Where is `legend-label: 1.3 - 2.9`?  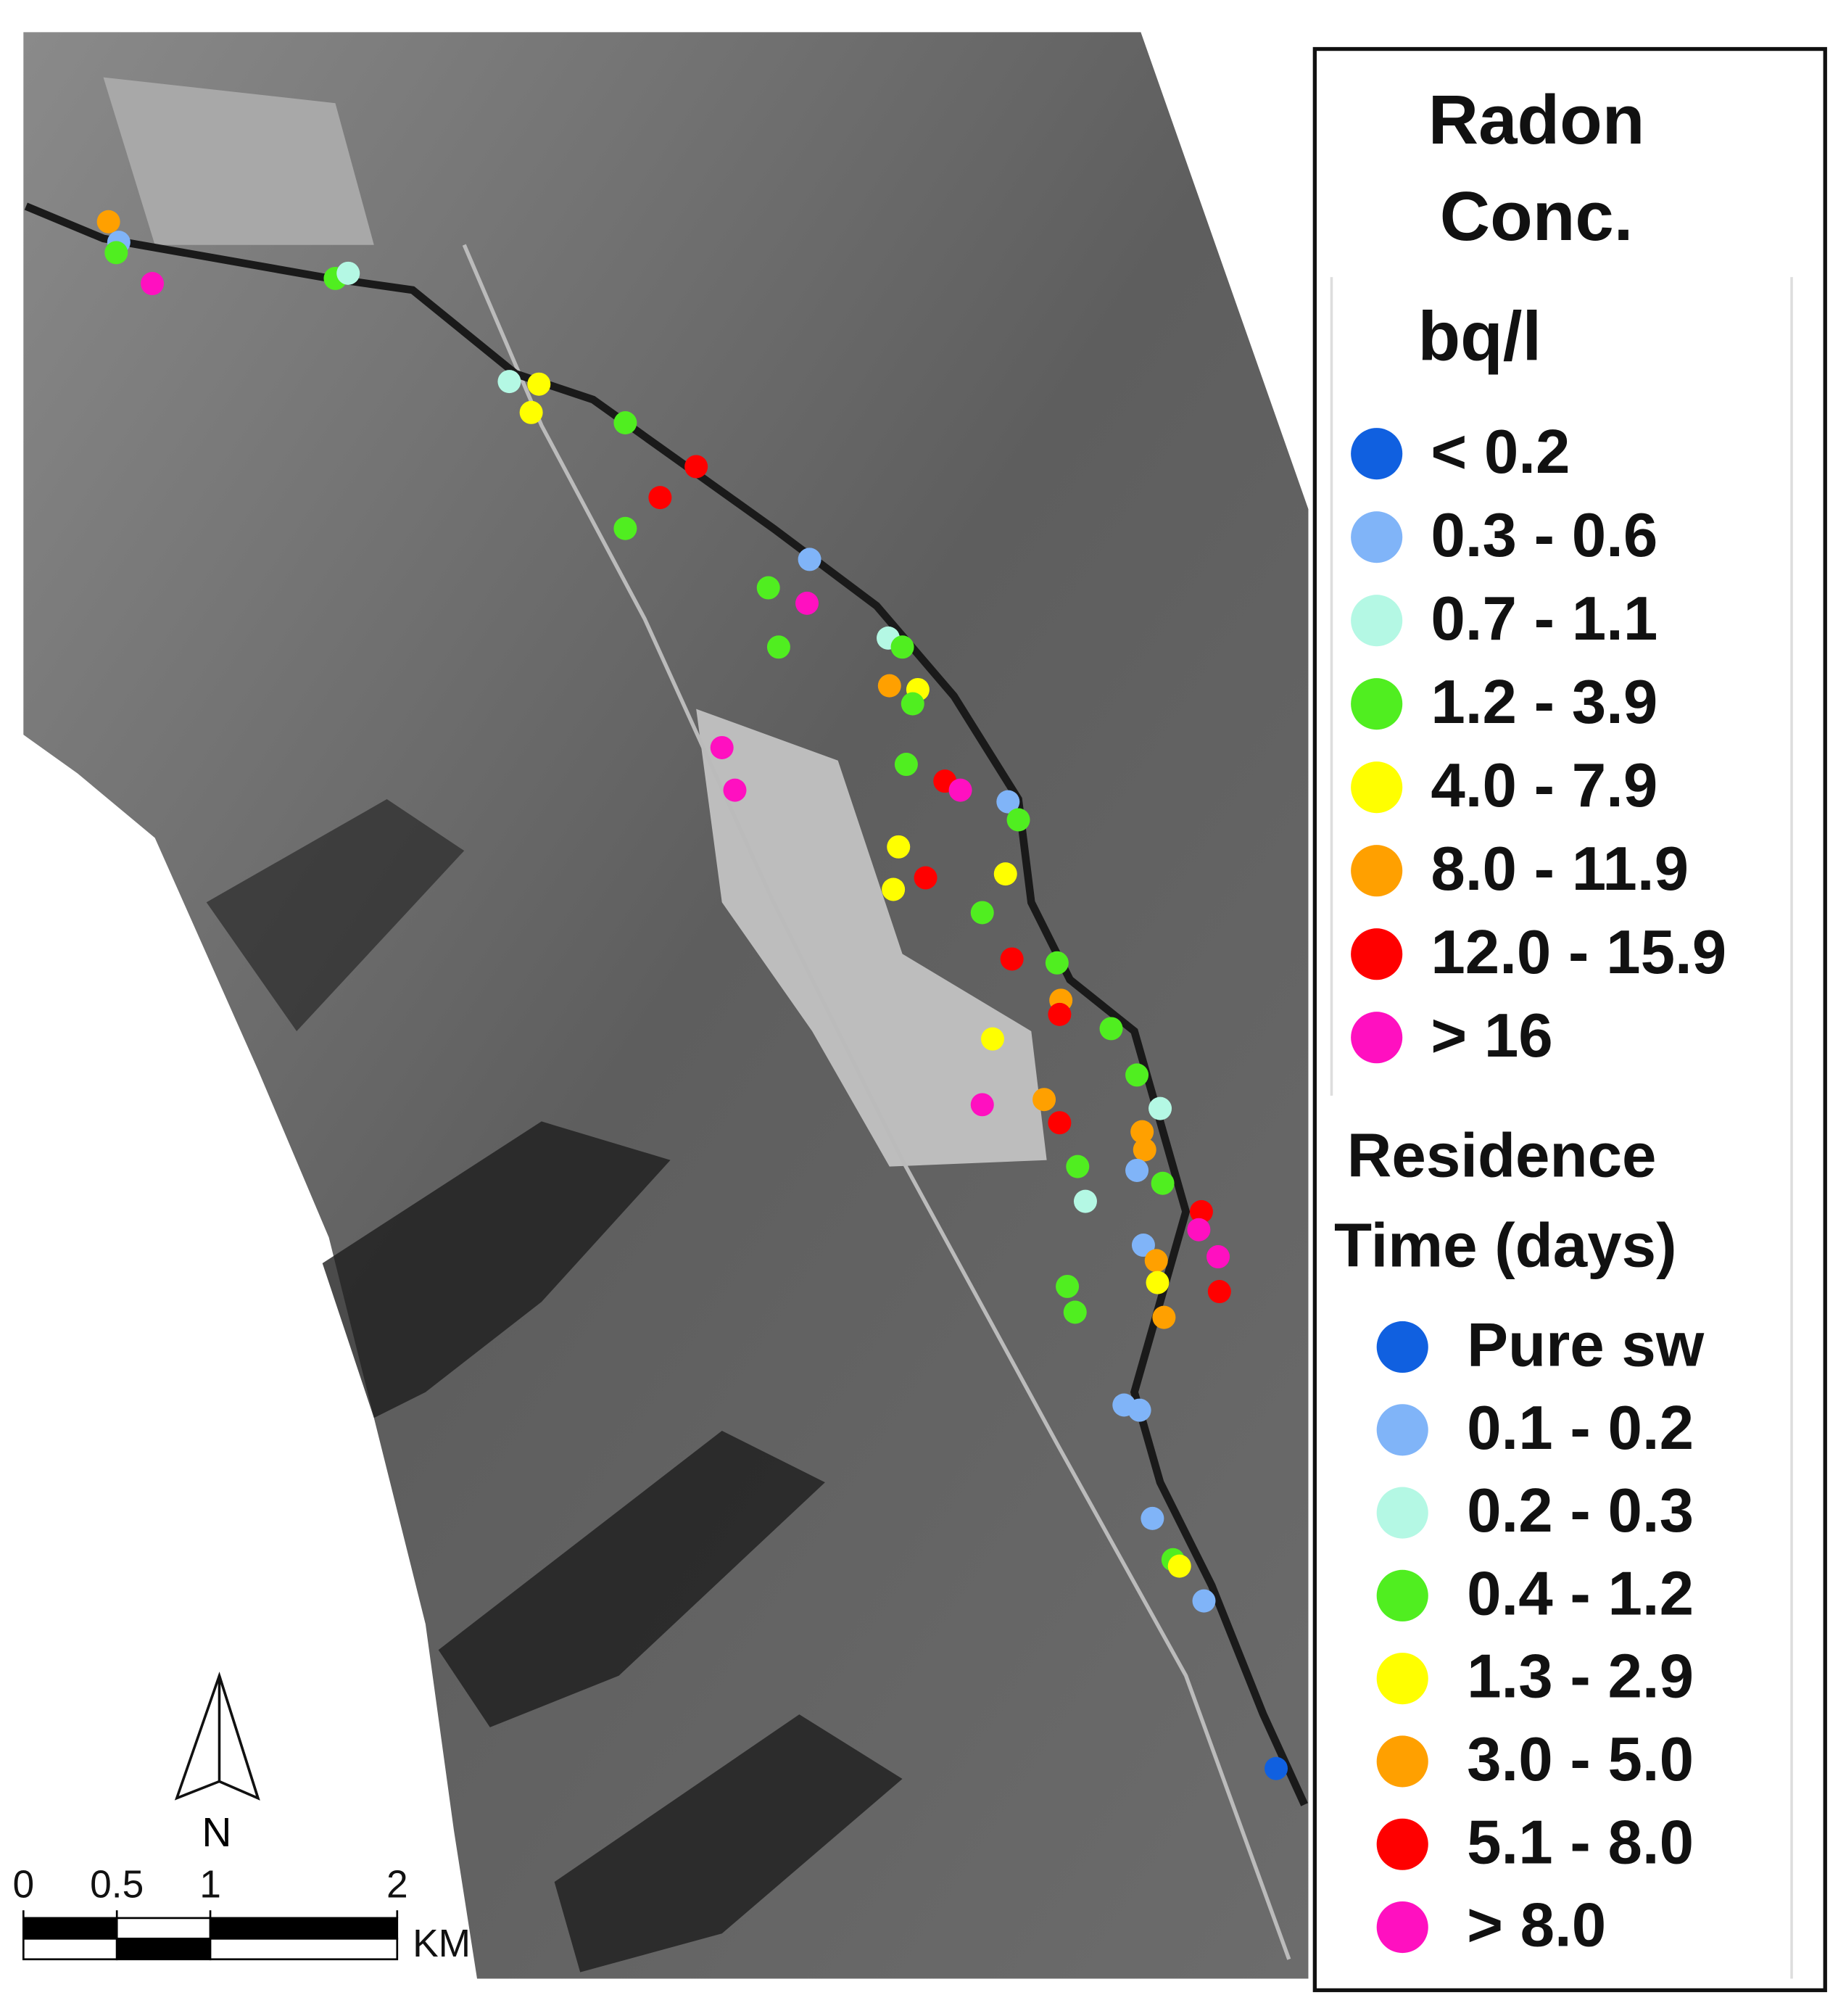 legend-label: 1.3 - 2.9 is located at coordinates (1581, 1677).